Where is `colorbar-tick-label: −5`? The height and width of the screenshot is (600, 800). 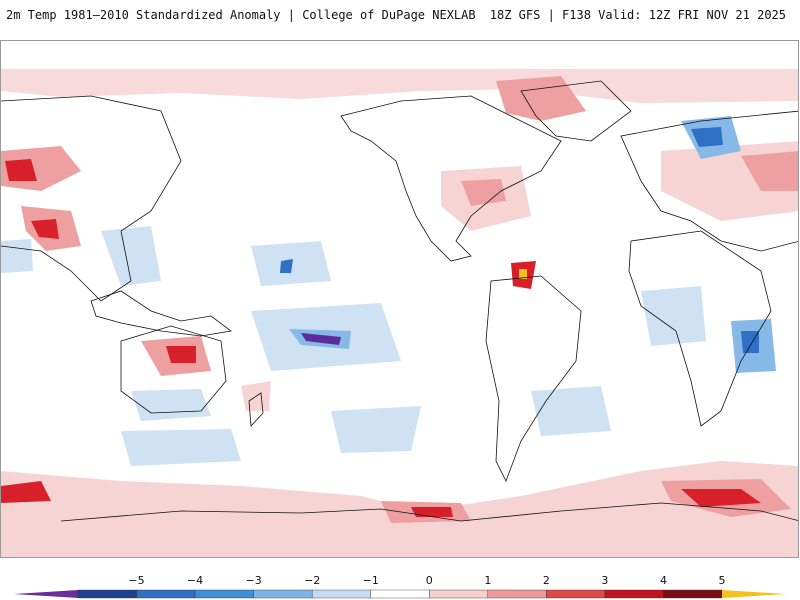
colorbar-tick-label: −5 is located at coordinates (136, 580).